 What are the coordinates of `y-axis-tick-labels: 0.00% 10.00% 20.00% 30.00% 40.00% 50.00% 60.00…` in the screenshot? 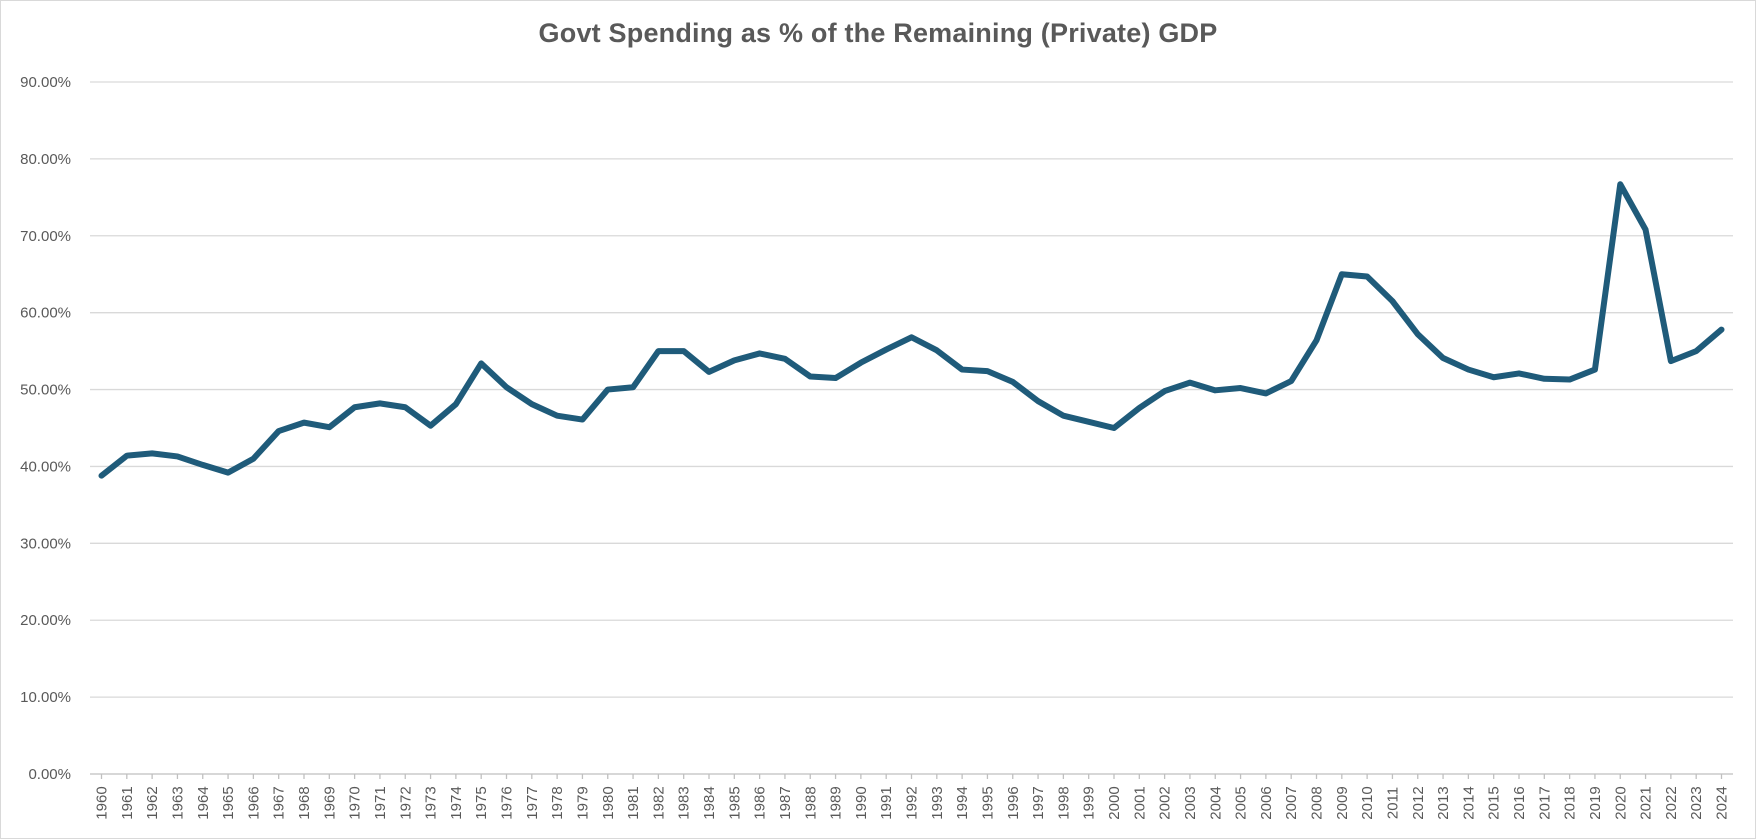 It's located at (45, 428).